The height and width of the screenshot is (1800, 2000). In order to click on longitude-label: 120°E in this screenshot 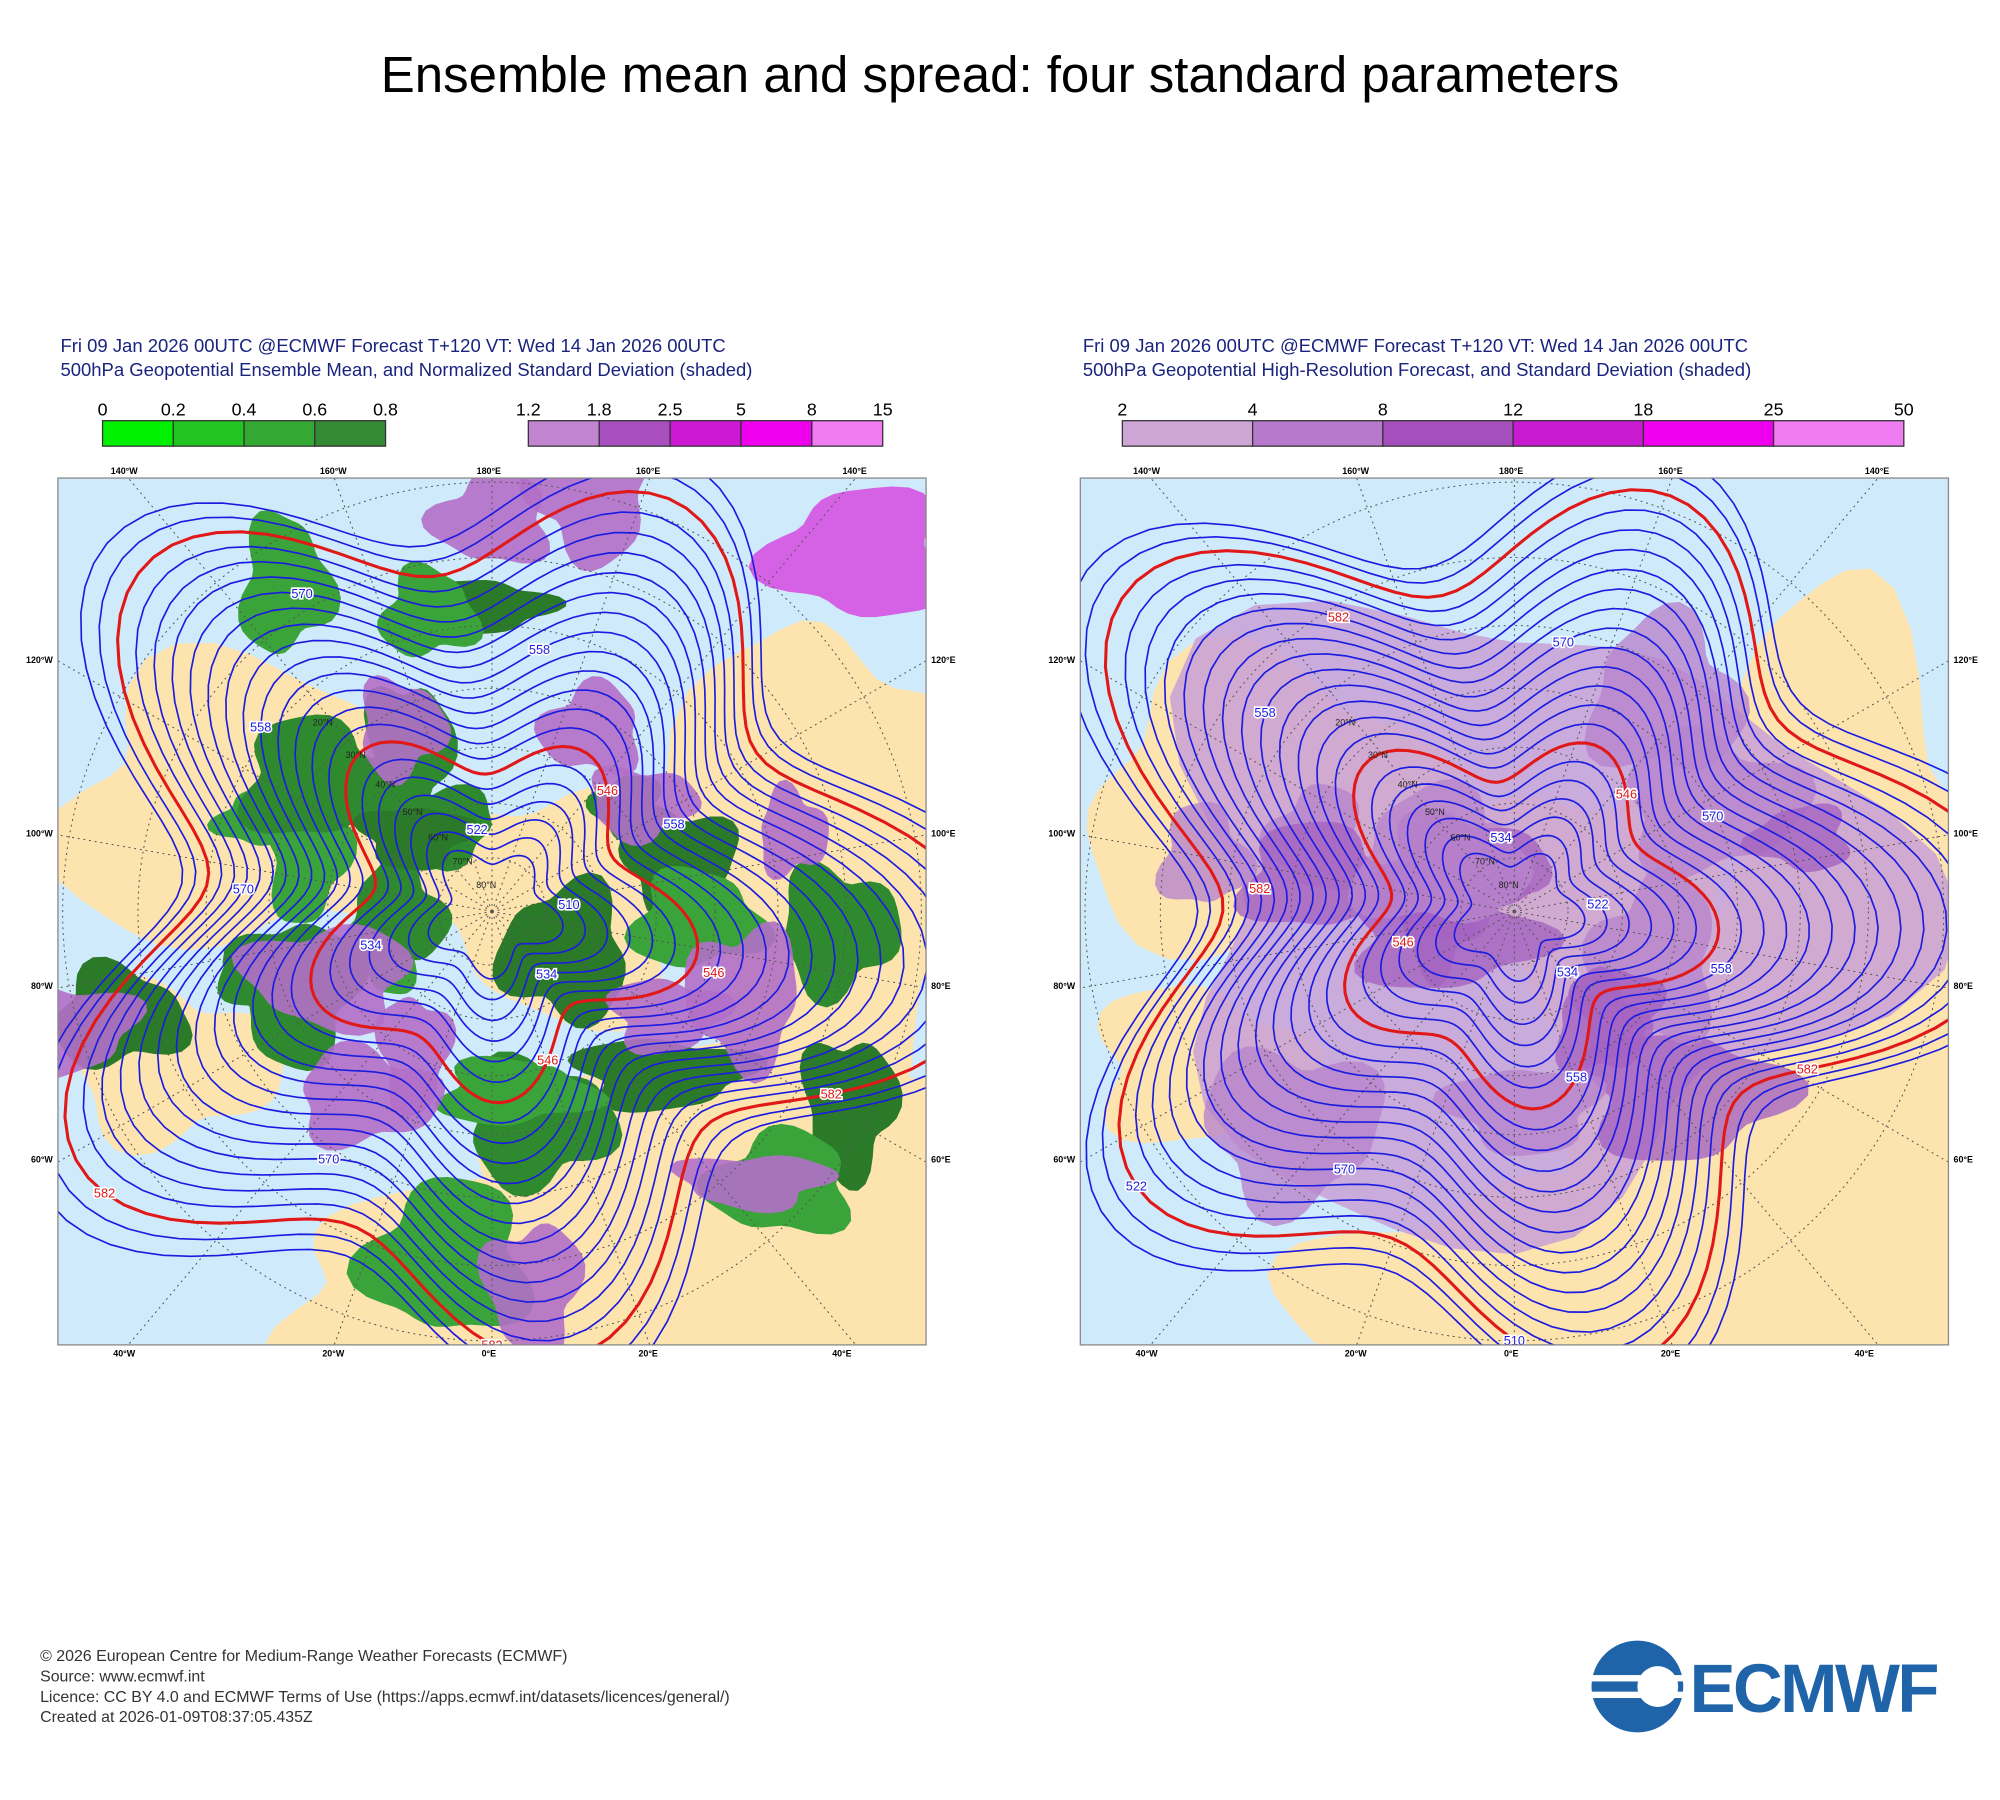, I will do `click(1966, 660)`.